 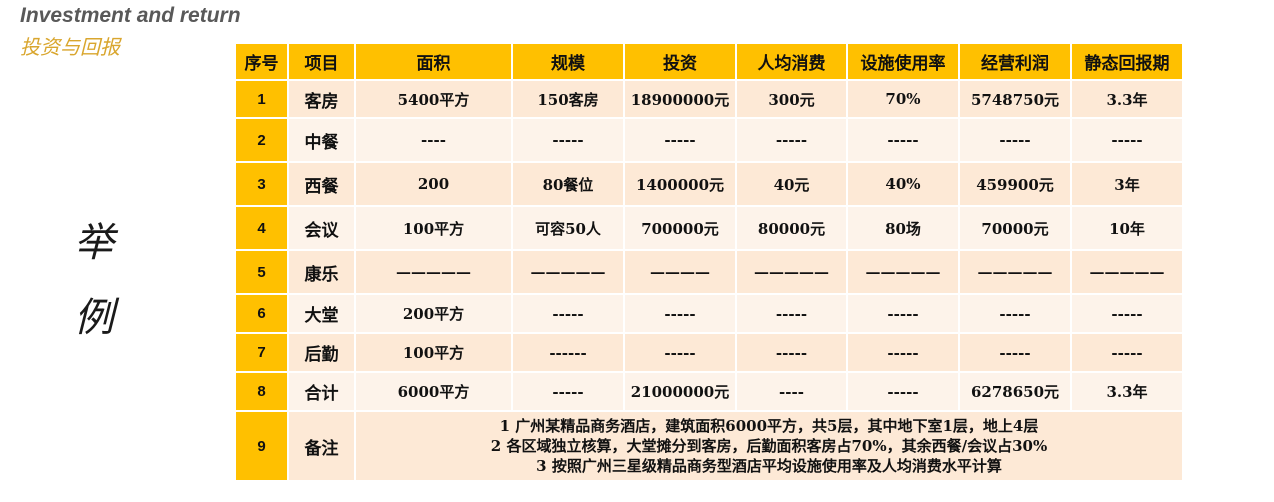 I want to click on row-investment: 1400000元, so click(x=680, y=184).